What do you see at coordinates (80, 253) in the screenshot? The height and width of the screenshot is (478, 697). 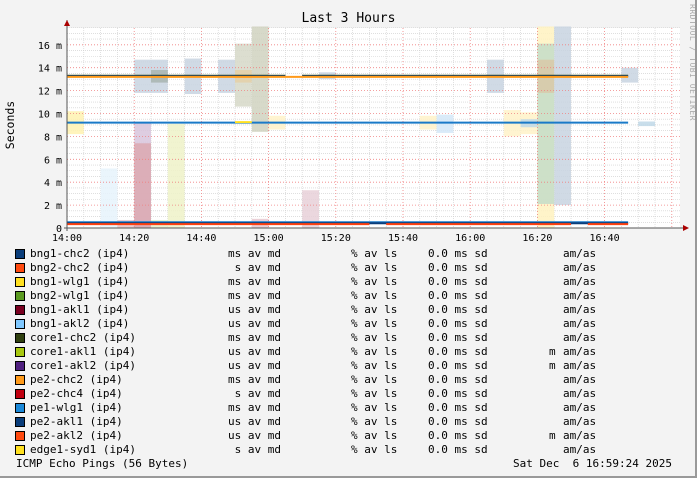 I see `legend-target-name: bng1-chc2 (ip4)` at bounding box center [80, 253].